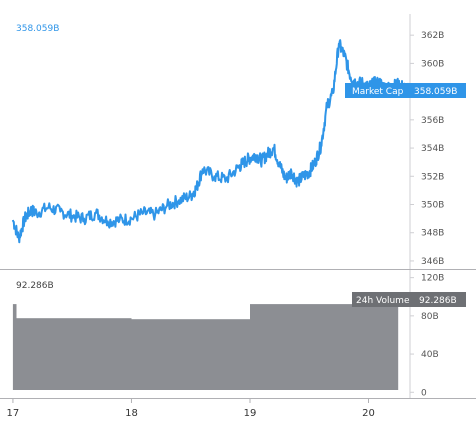 The height and width of the screenshot is (429, 476). I want to click on time-tick-label: 19, so click(250, 413).